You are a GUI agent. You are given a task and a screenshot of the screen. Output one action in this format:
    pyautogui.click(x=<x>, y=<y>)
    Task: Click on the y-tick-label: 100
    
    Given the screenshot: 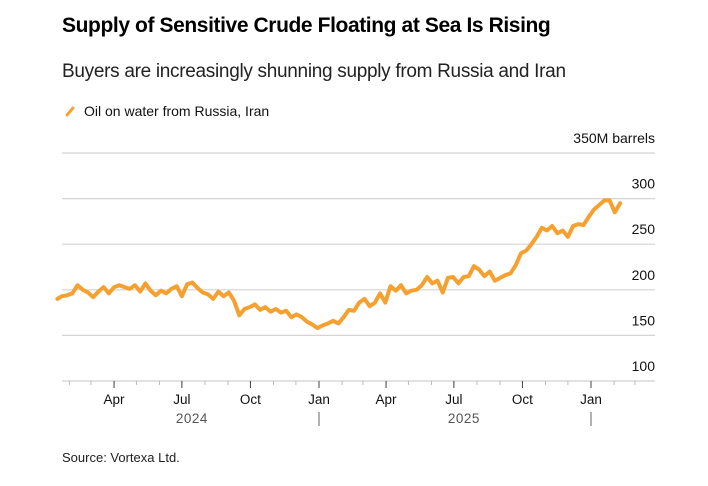 What is the action you would take?
    pyautogui.click(x=644, y=366)
    